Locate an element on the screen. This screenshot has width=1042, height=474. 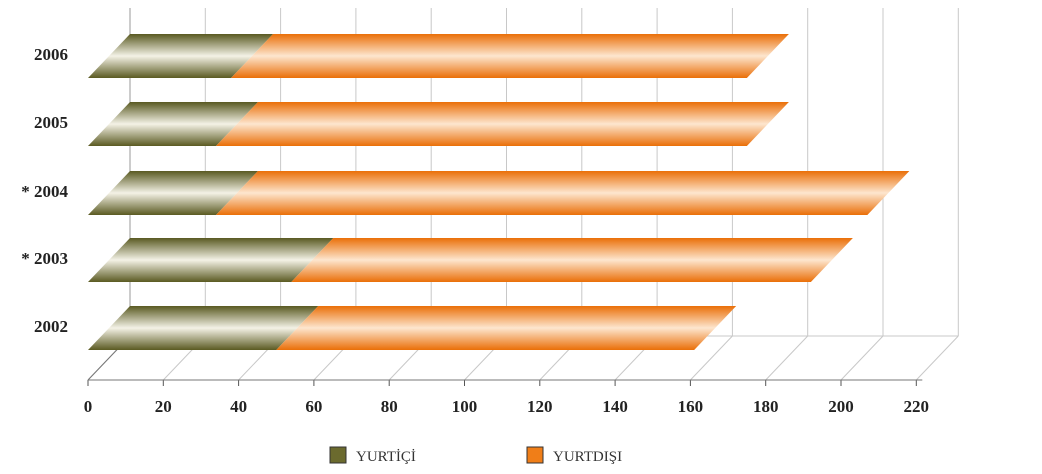
x-tick-label: 60 is located at coordinates (313, 406).